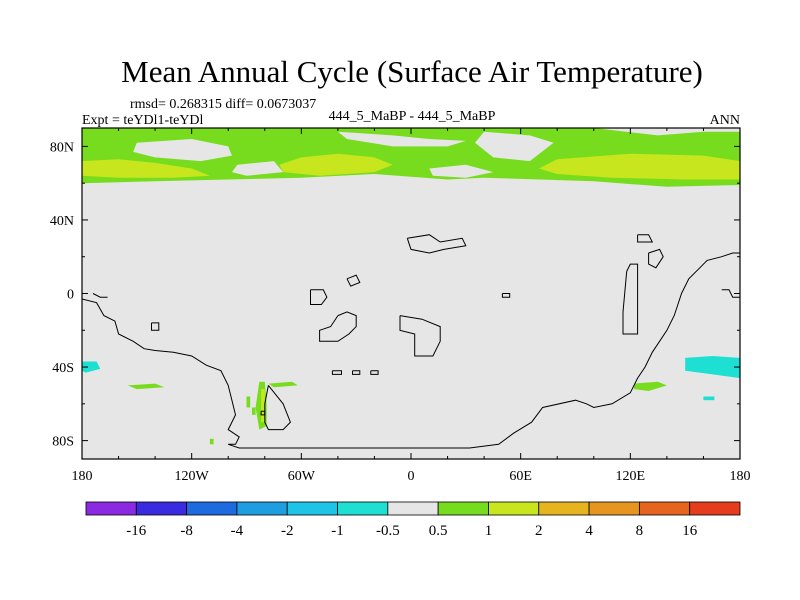  I want to click on y-tick-label: 0, so click(70, 295).